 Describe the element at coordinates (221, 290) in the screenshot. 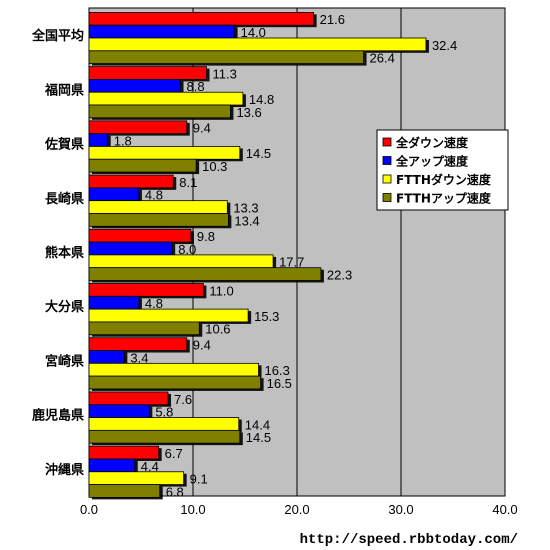

I see `data-label: 11.0` at that location.